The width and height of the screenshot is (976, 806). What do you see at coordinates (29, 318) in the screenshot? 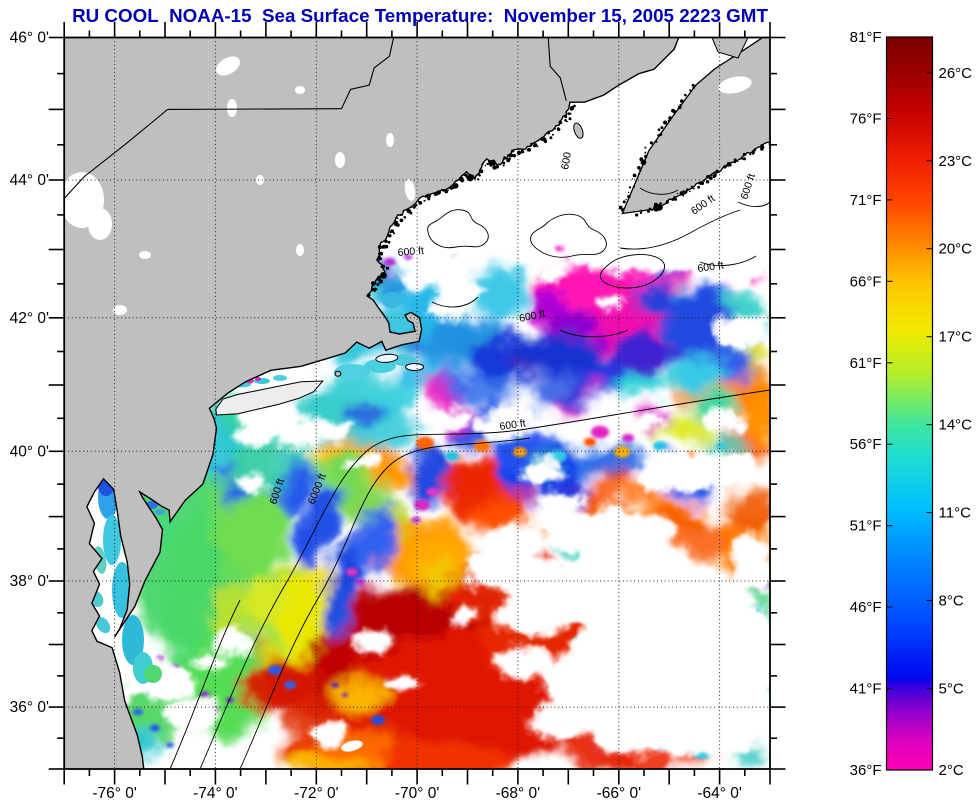
I see `svg-text: 42° 0'` at bounding box center [29, 318].